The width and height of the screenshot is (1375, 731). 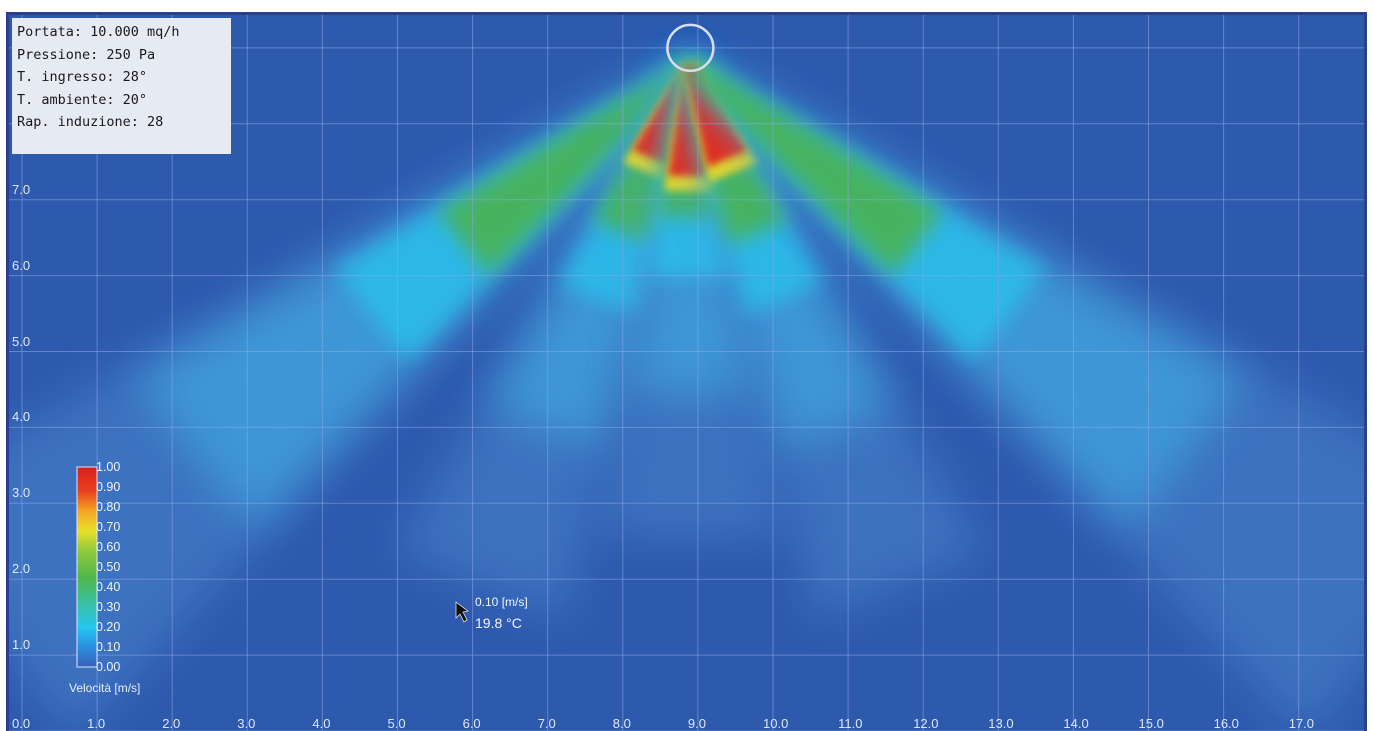 What do you see at coordinates (108, 507) in the screenshot?
I see `colorbar-label: 0.80` at bounding box center [108, 507].